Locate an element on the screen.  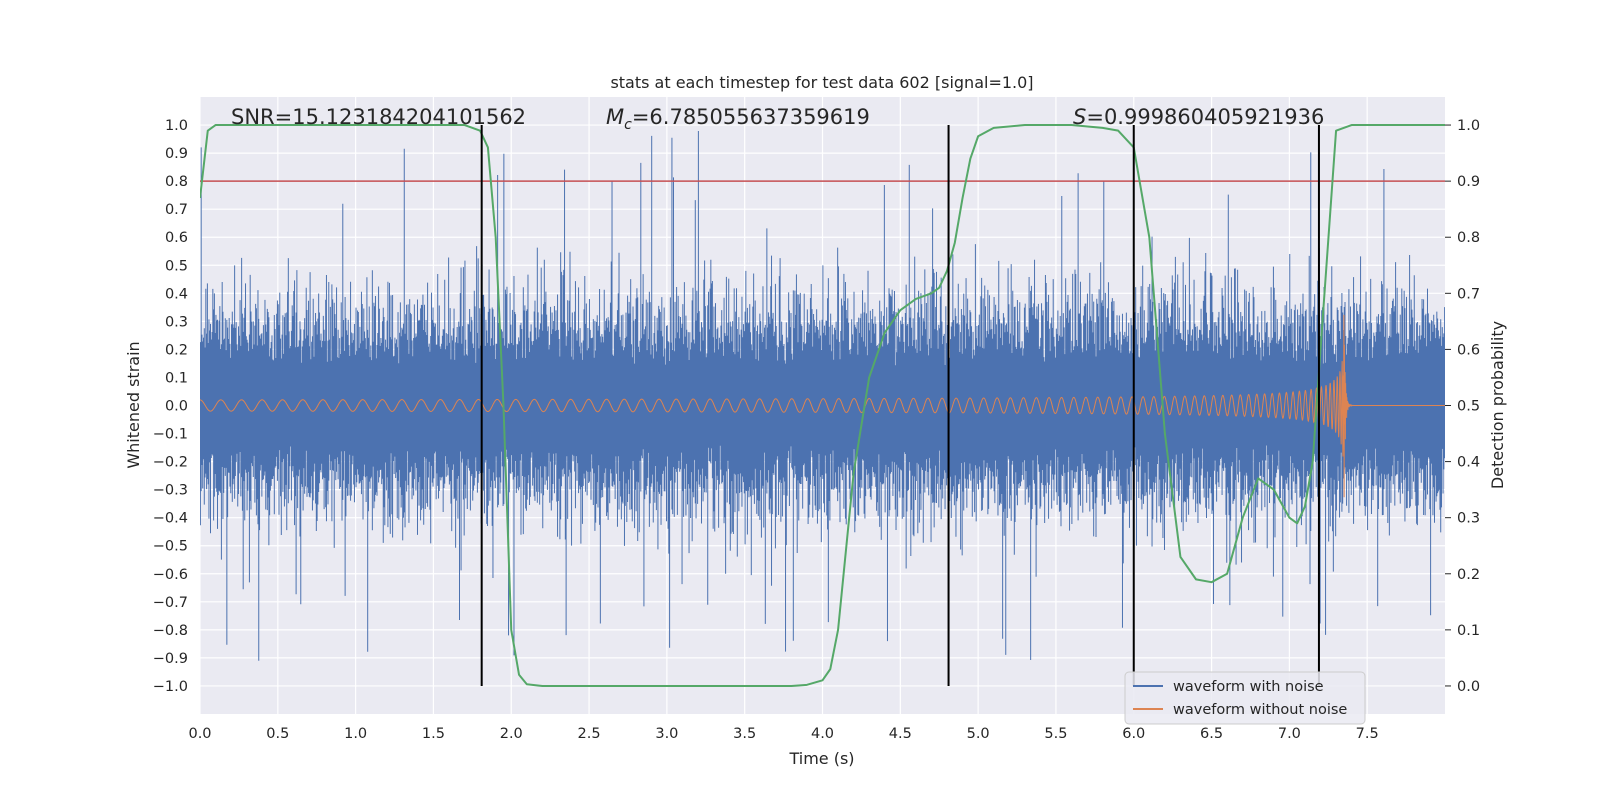
y-tick-label: −0.4 is located at coordinates (170, 519).